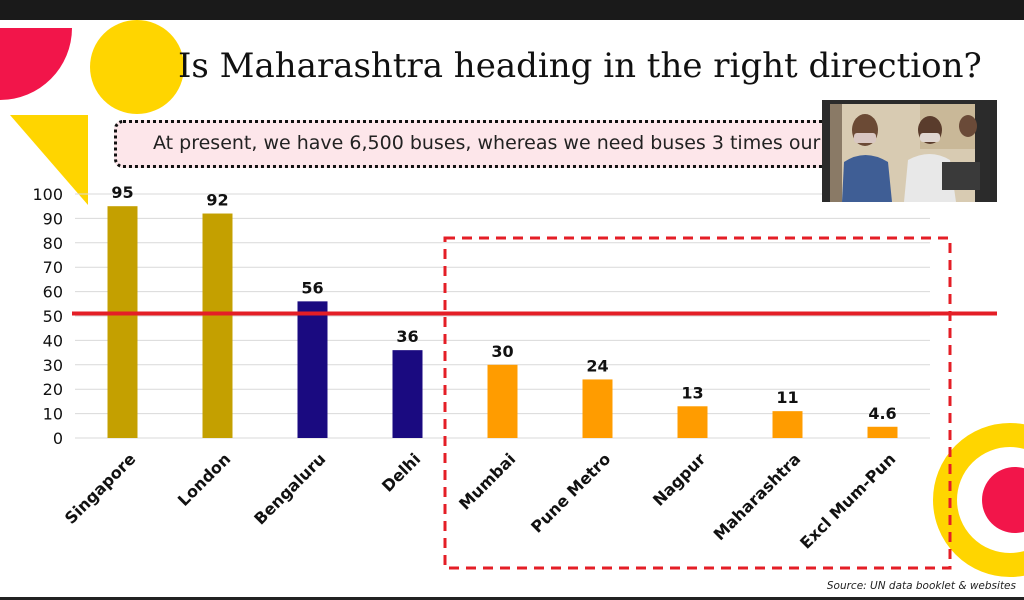 The height and width of the screenshot is (600, 1024). I want to click on data-label: 30, so click(502, 351).